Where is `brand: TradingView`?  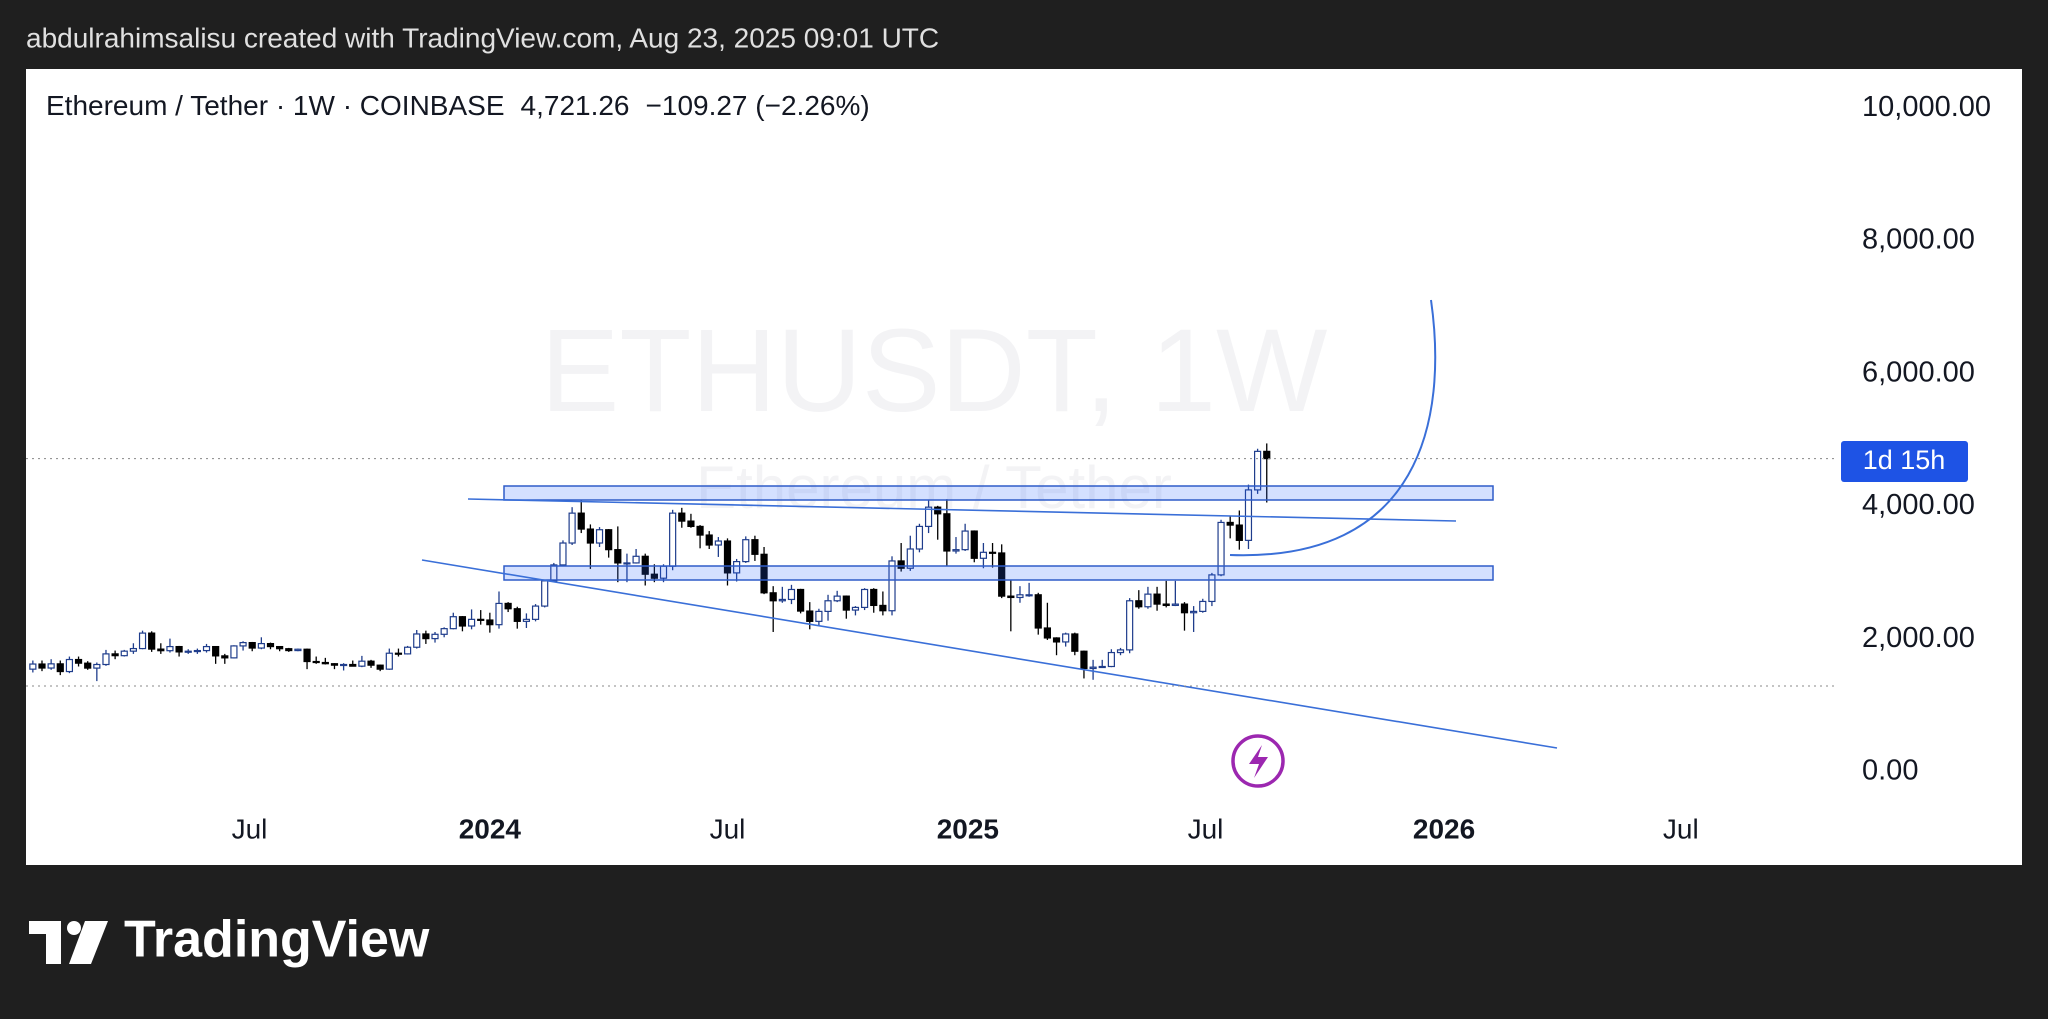
brand: TradingView is located at coordinates (277, 940).